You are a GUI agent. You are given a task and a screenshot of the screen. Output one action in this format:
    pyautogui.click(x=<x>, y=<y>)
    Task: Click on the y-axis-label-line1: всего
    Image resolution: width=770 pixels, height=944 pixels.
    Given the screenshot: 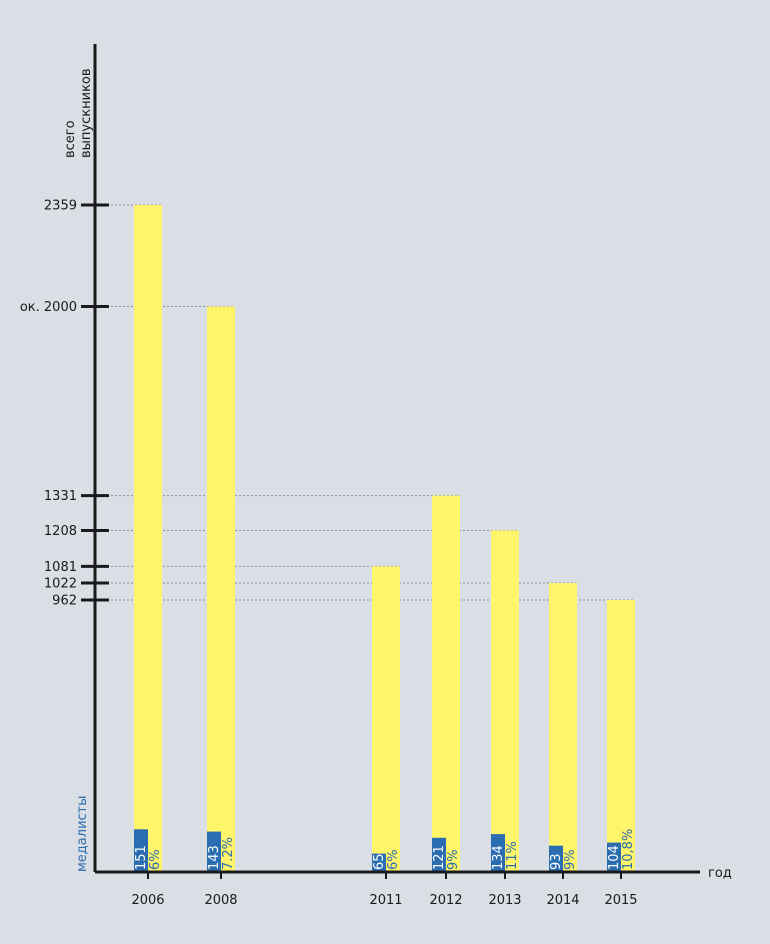 What is the action you would take?
    pyautogui.click(x=70, y=139)
    